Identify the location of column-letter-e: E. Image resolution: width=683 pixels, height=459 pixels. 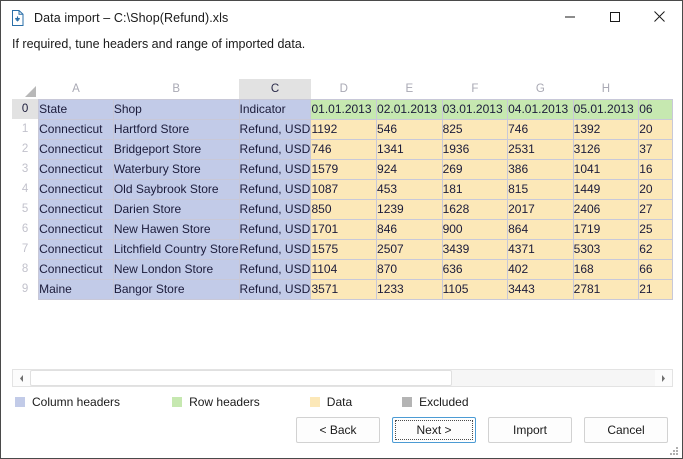
(409, 89).